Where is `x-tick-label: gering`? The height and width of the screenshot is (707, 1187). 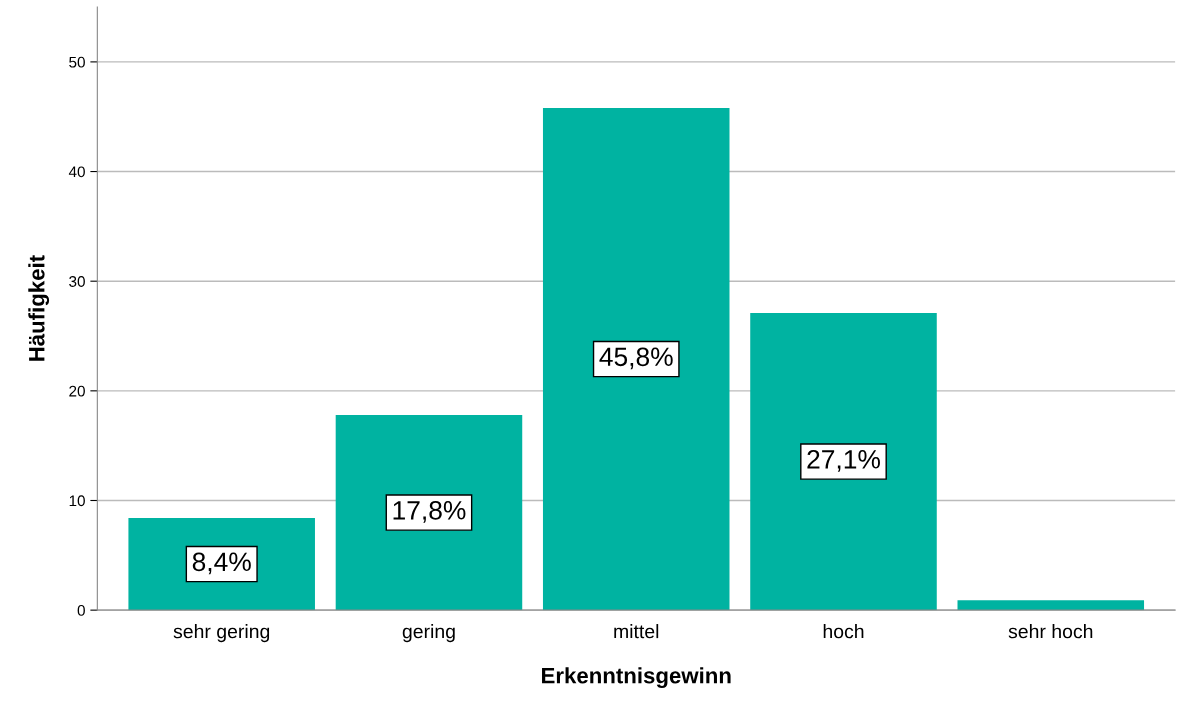 x-tick-label: gering is located at coordinates (428, 633).